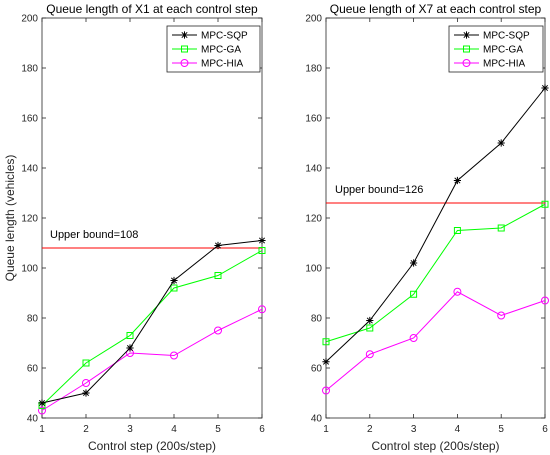 The width and height of the screenshot is (550, 455). I want to click on upper-bound-label: Upper bound=108, so click(94, 235).